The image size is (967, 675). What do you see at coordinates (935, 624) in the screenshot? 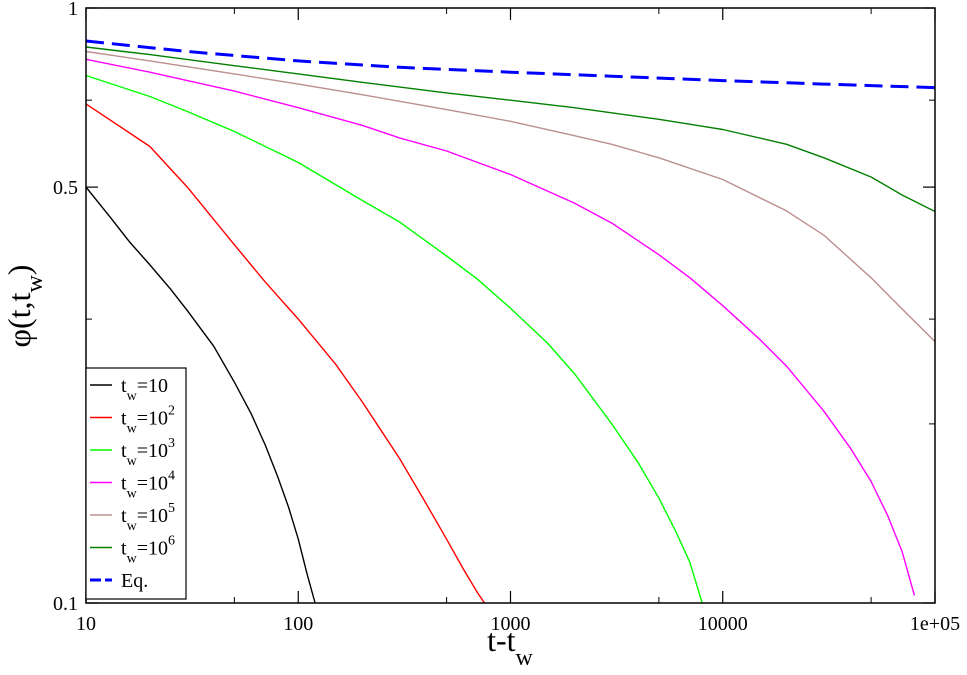
I see `x-tick-label: 1e+05` at bounding box center [935, 624].